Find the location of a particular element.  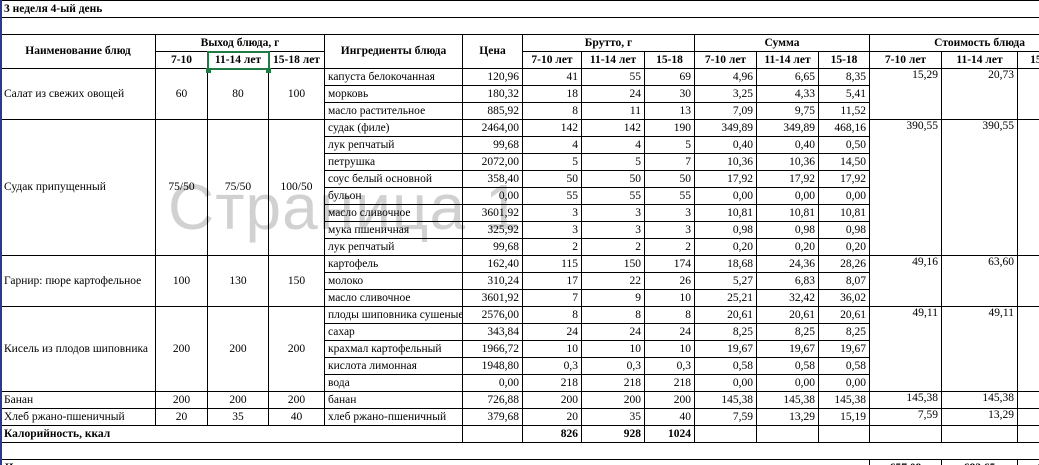

header-sum-15-18: 15-18 is located at coordinates (844, 60).